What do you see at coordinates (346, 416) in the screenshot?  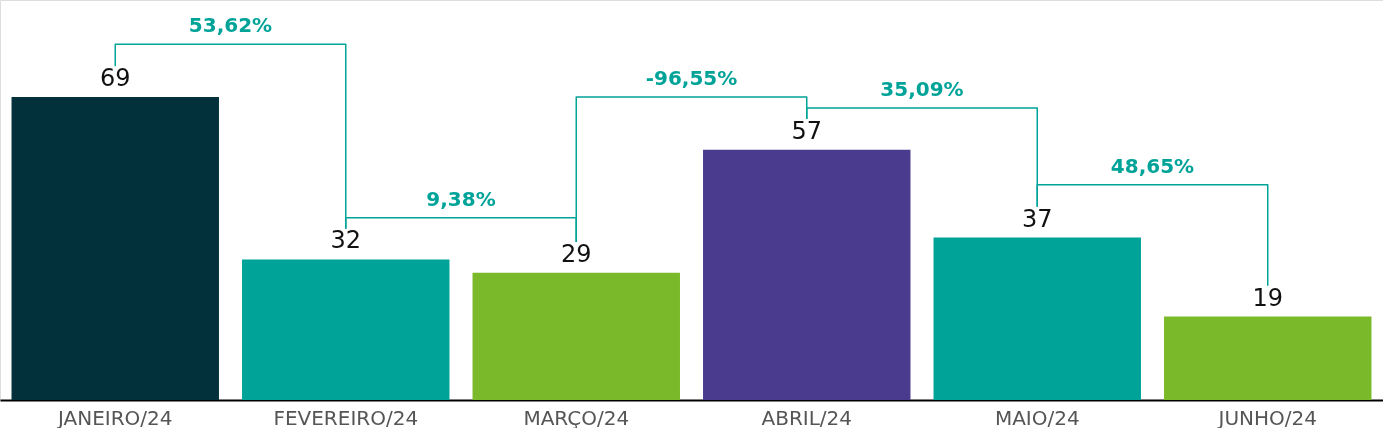 I see `x-tick-label: FEVEREIRO/24` at bounding box center [346, 416].